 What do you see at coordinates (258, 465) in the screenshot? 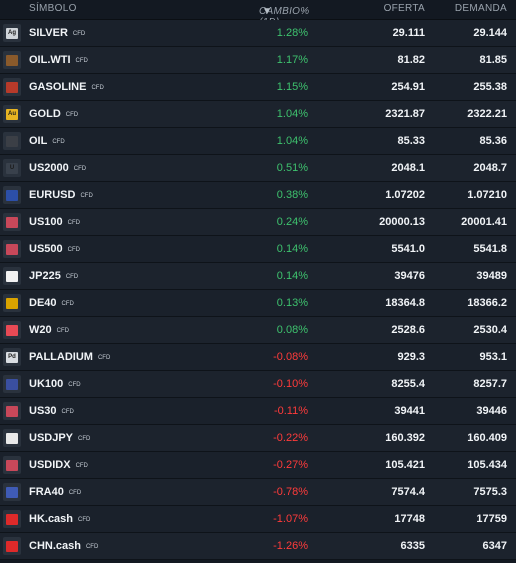
I see `table-row: USDIDX CFD -0.27% 105.421 105.434` at bounding box center [258, 465].